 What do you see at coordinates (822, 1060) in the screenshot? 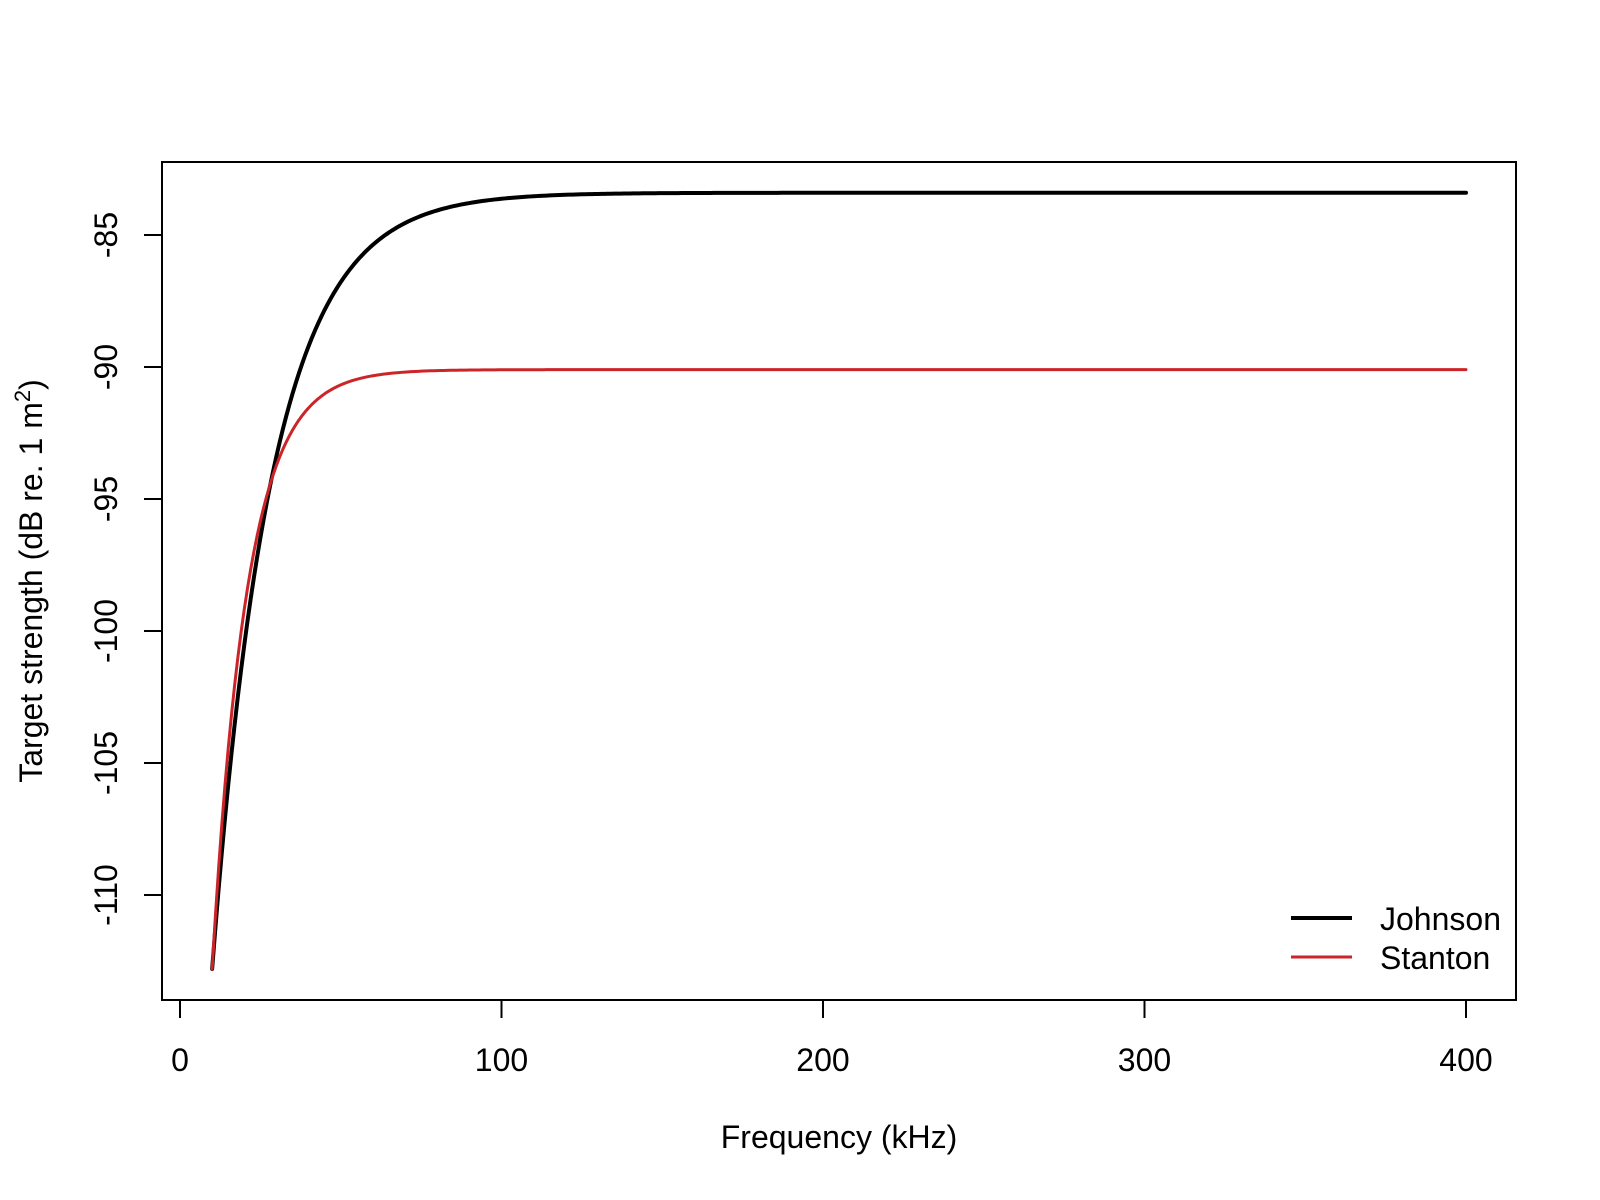
I see `x-tick-label: 200` at bounding box center [822, 1060].